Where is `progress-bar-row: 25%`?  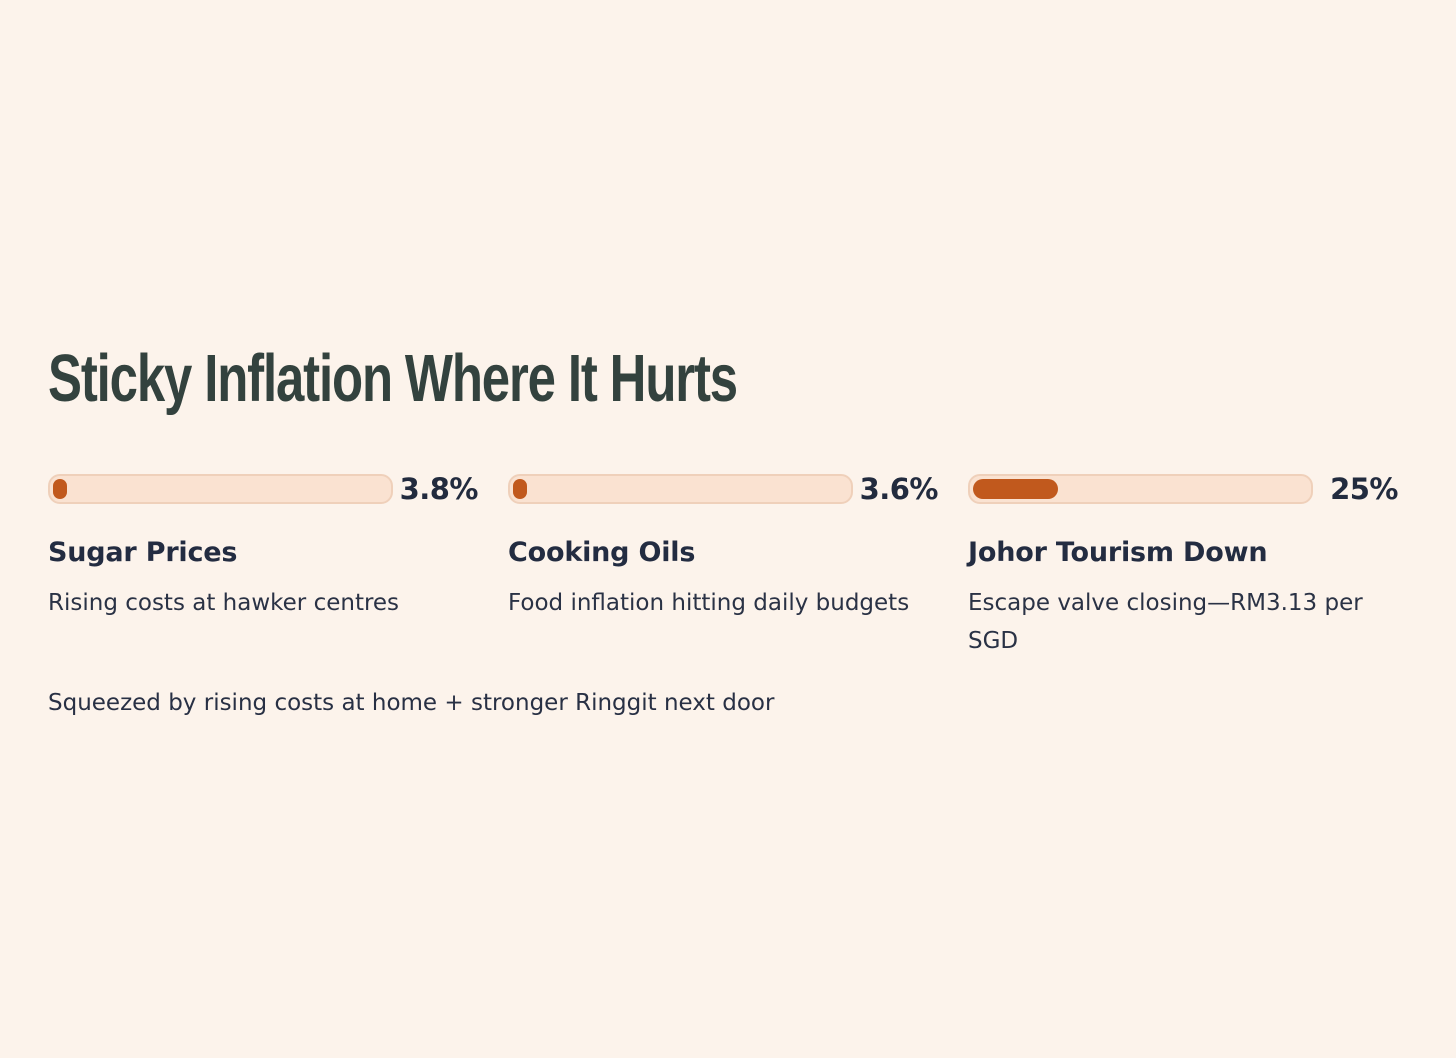
progress-bar-row: 25% is located at coordinates (1183, 489).